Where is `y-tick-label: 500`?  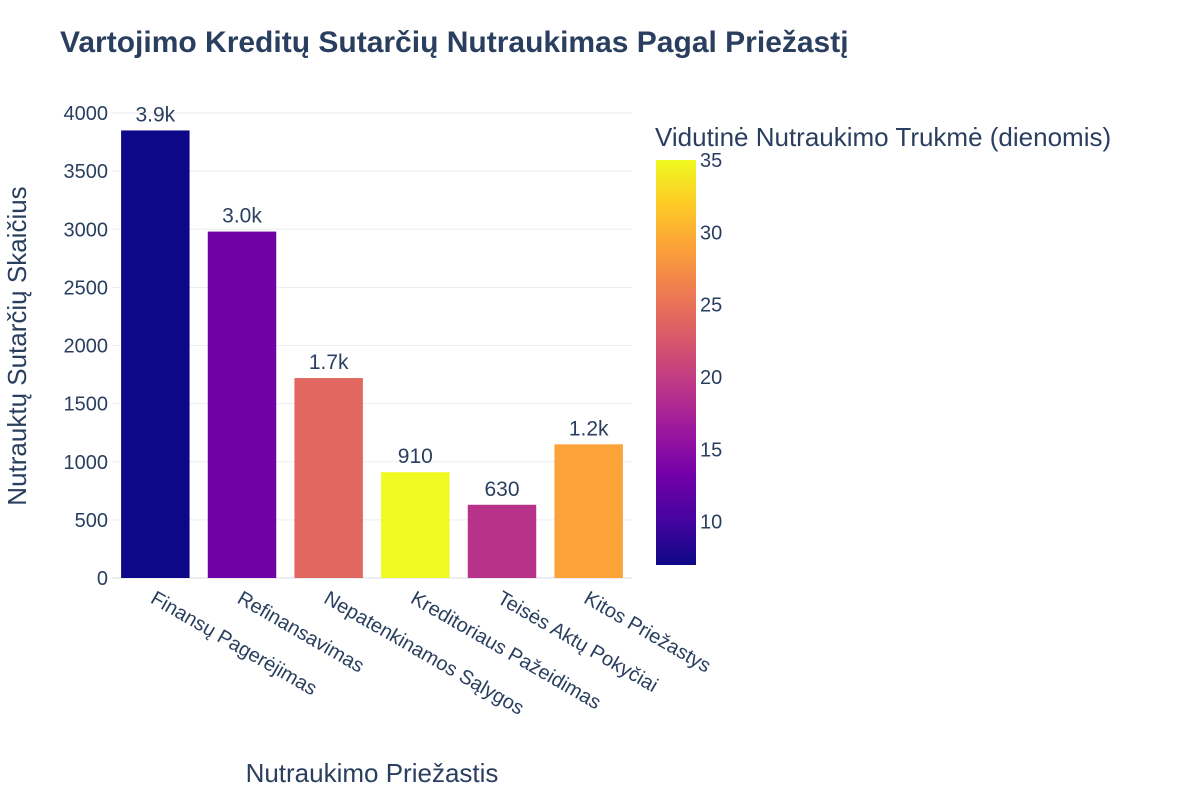 y-tick-label: 500 is located at coordinates (91, 521).